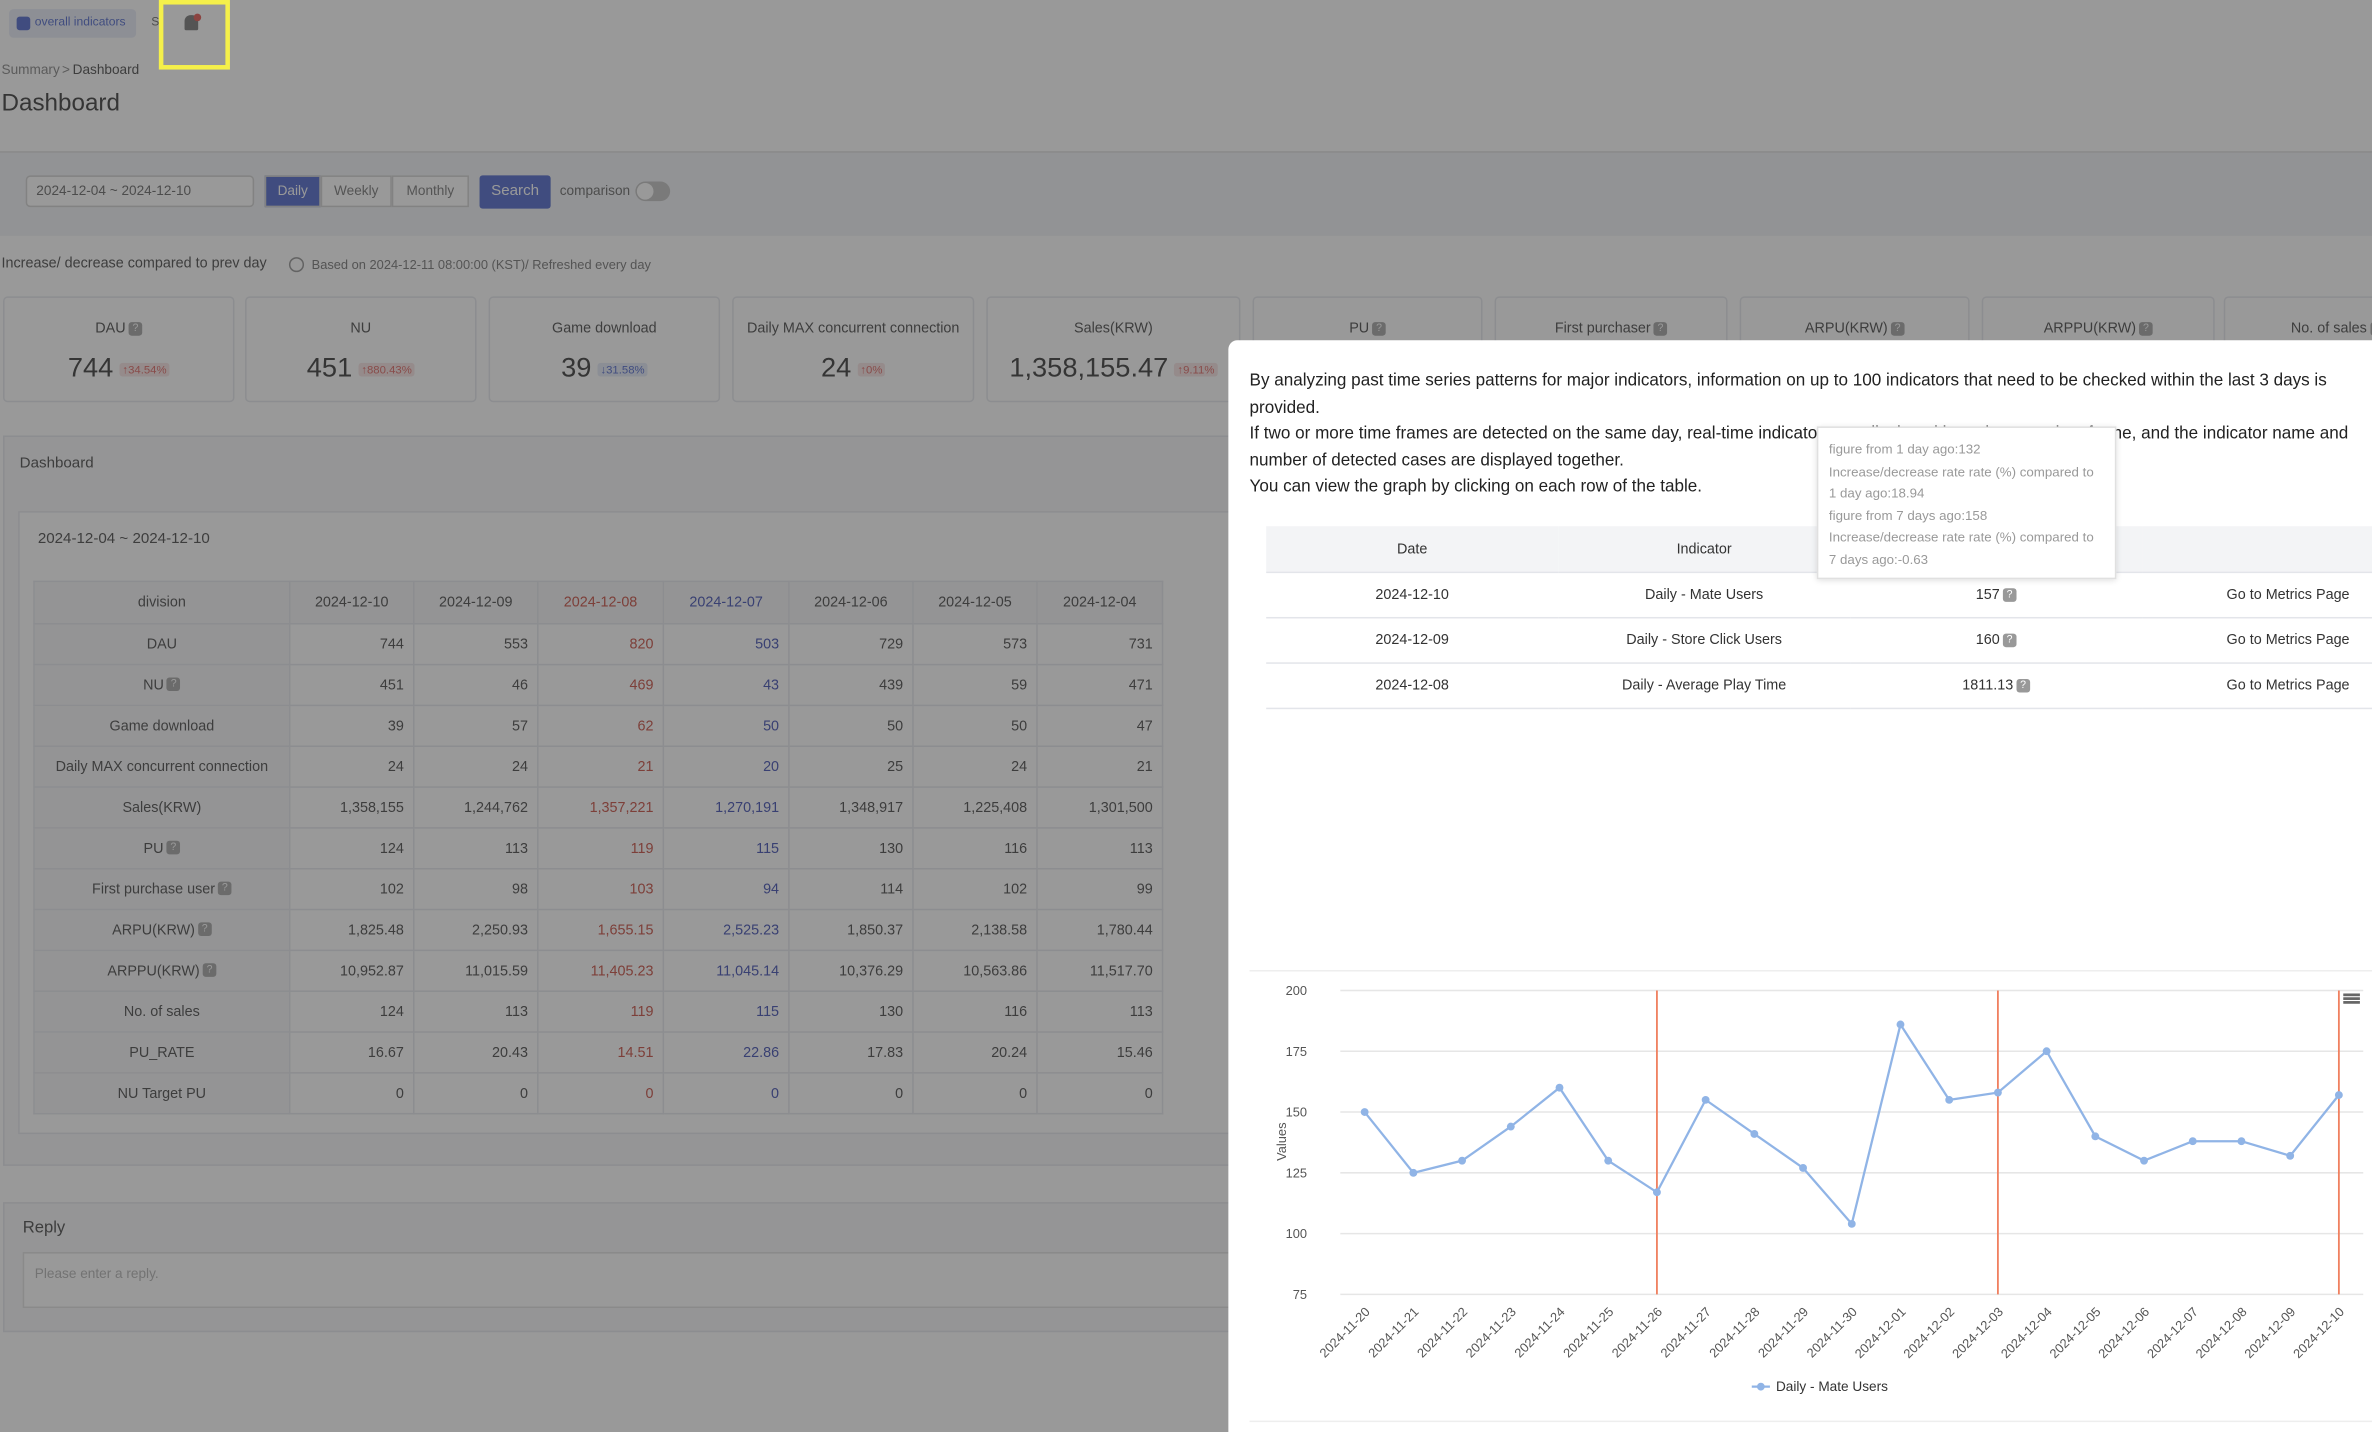 The width and height of the screenshot is (2372, 1432). I want to click on highlight-box, so click(194, 35).